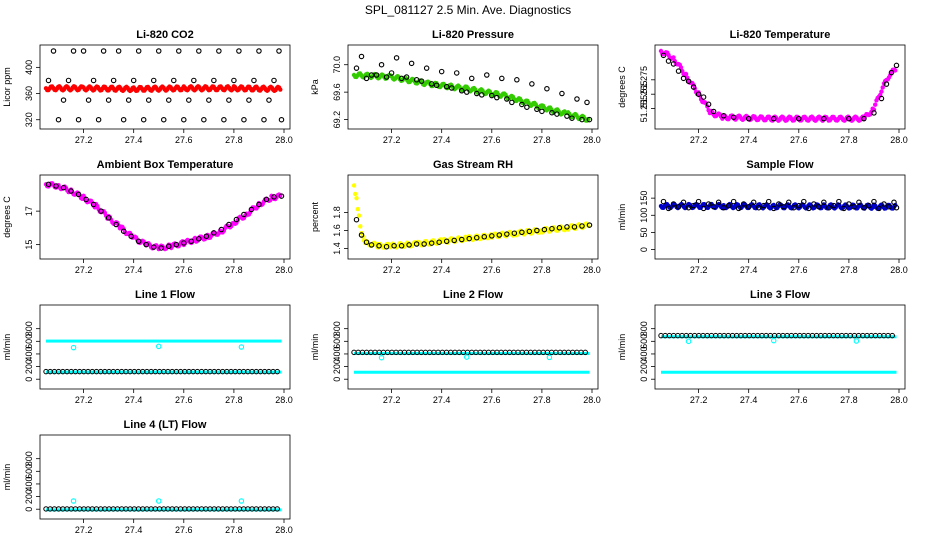 This screenshot has width=936, height=540. Describe the element at coordinates (542, 140) in the screenshot. I see `x-tick-label: 27.8` at that location.